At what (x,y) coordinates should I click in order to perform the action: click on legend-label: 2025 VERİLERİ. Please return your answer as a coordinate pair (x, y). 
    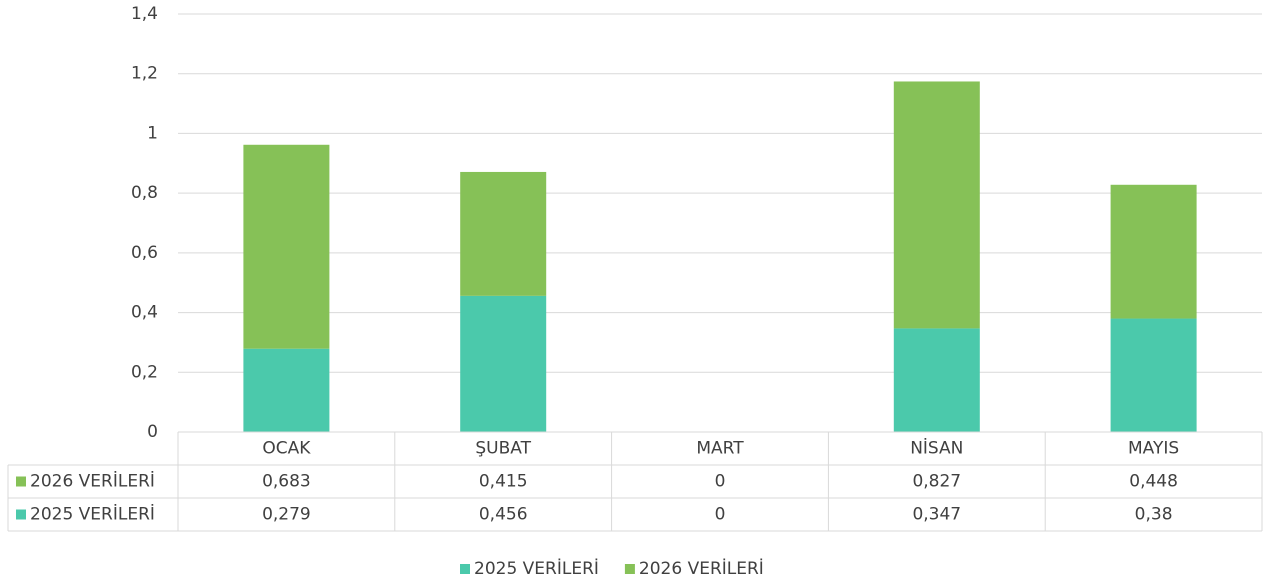
    Looking at the image, I should click on (536, 568).